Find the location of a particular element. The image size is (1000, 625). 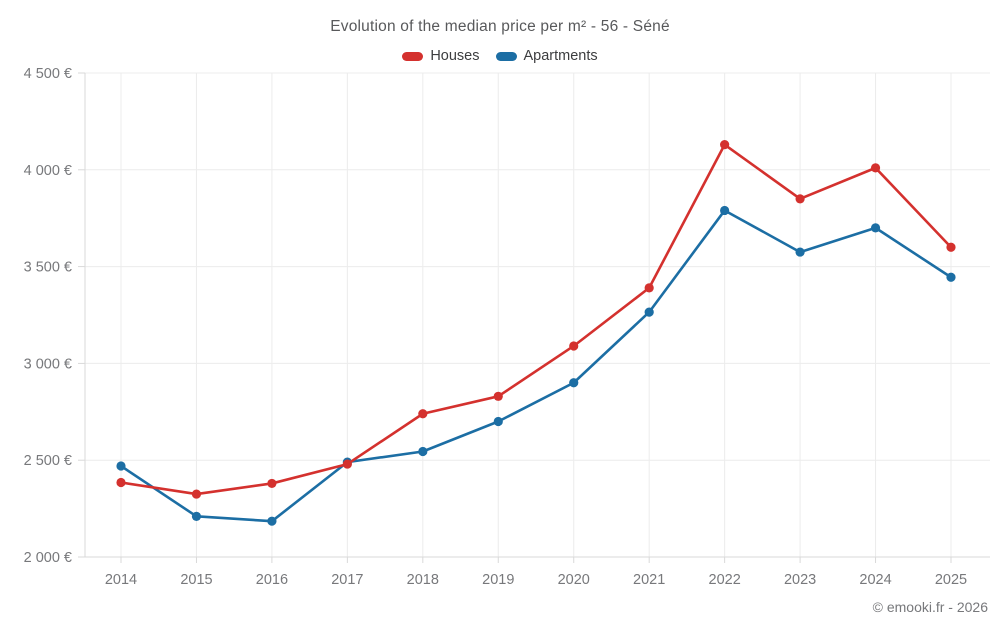

x-tick-label: 2015 is located at coordinates (196, 580).